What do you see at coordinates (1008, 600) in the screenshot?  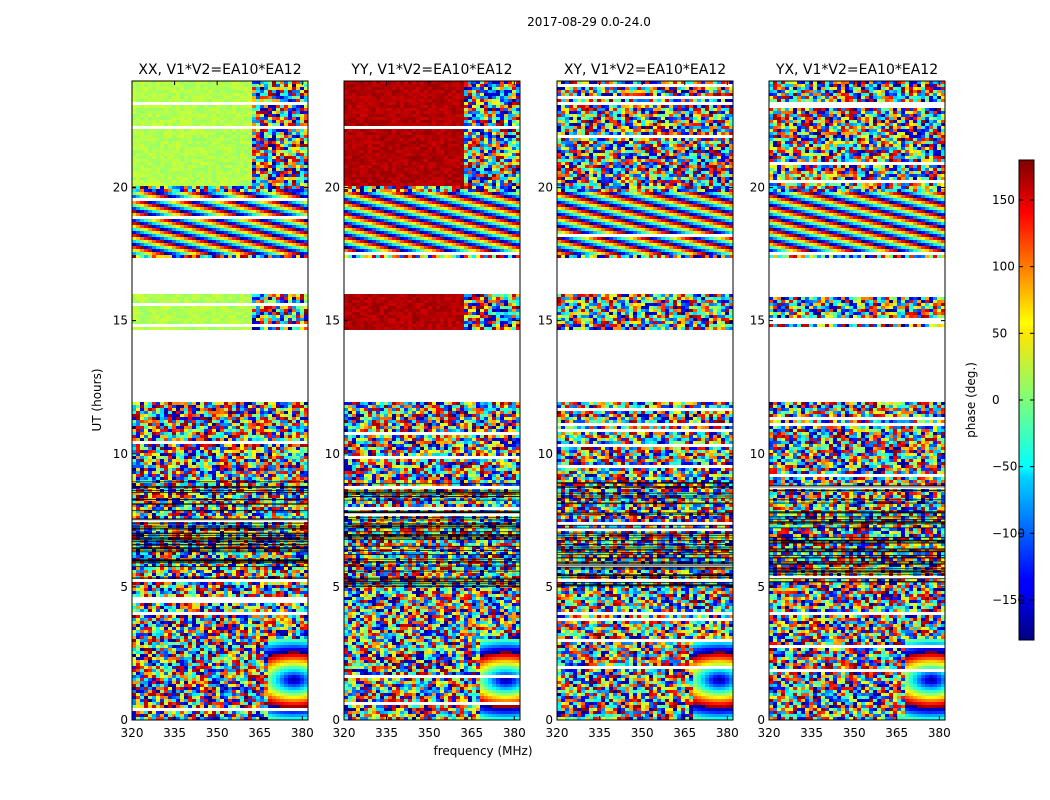 I see `colorbar-tick-label: −150` at bounding box center [1008, 600].